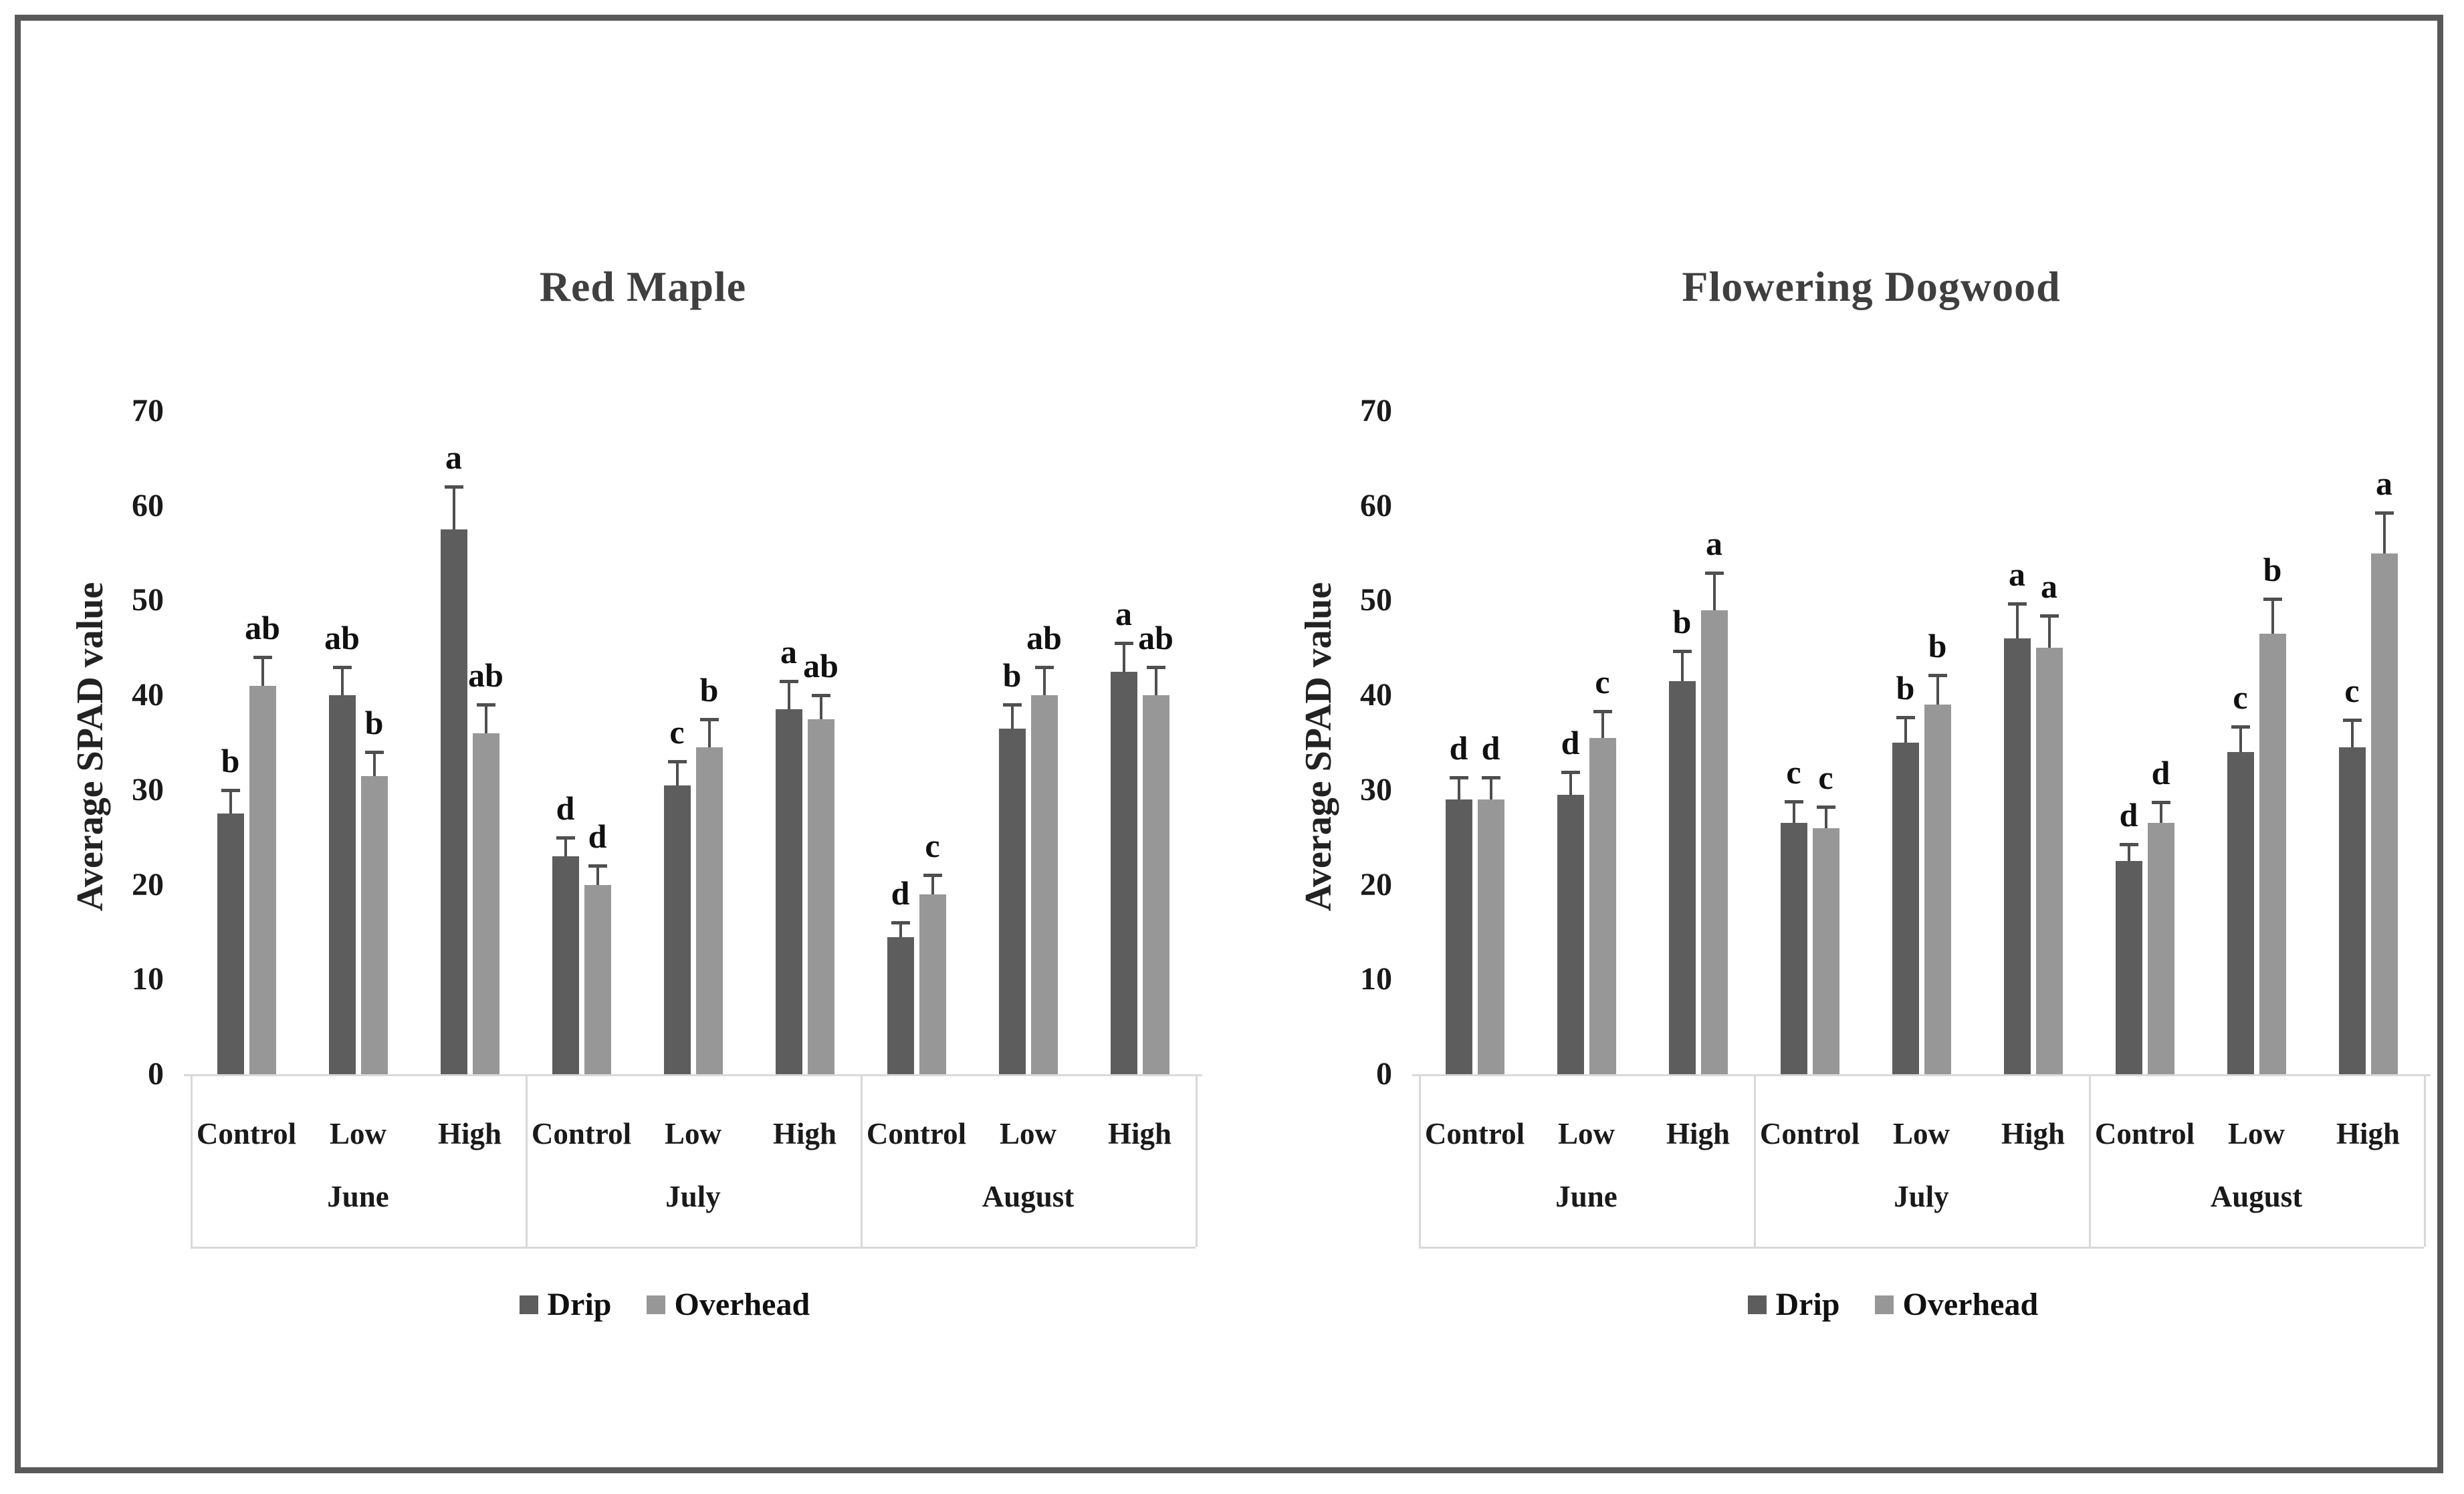 This screenshot has width=2464, height=1494. Describe the element at coordinates (374, 924) in the screenshot. I see `overhead-bar-june-low` at that location.